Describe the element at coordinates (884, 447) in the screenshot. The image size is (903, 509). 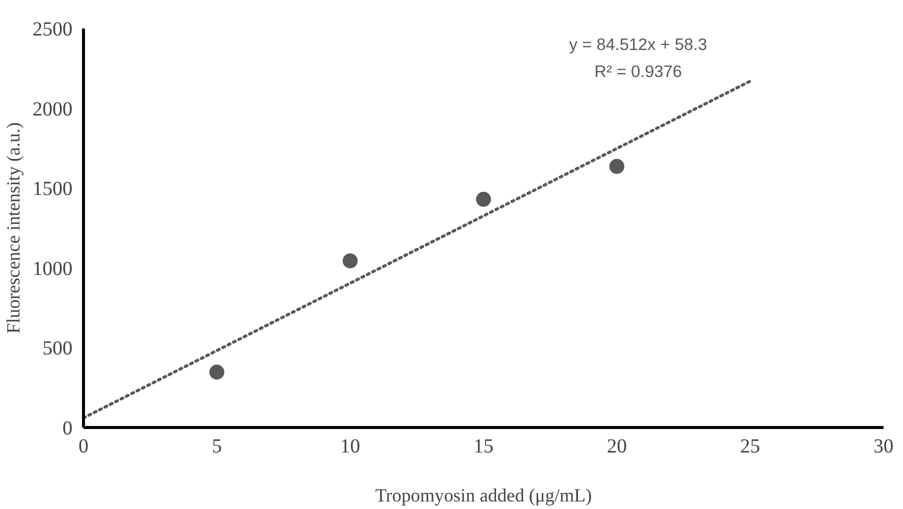
I see `x-tick-label: 30` at that location.